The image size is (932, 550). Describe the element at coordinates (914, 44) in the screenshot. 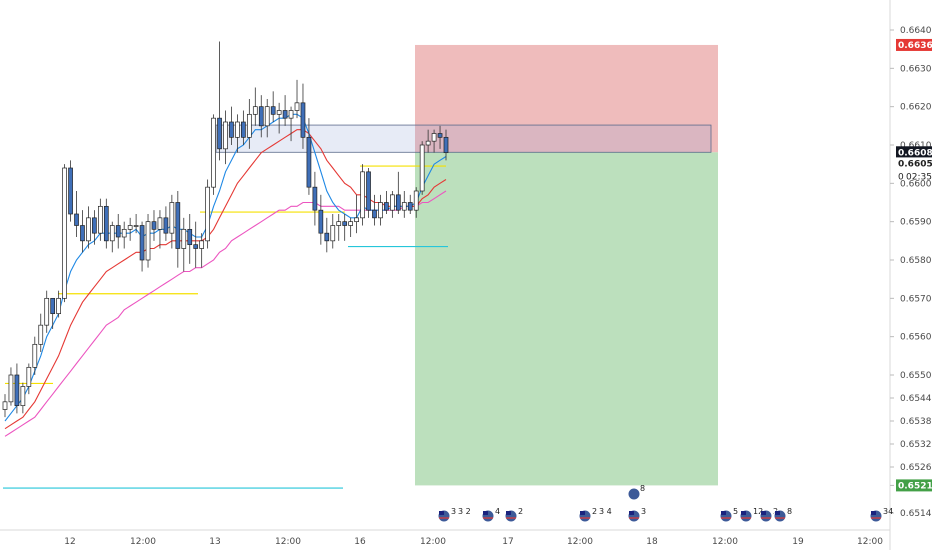

I see `stop-loss-badge-bg` at that location.